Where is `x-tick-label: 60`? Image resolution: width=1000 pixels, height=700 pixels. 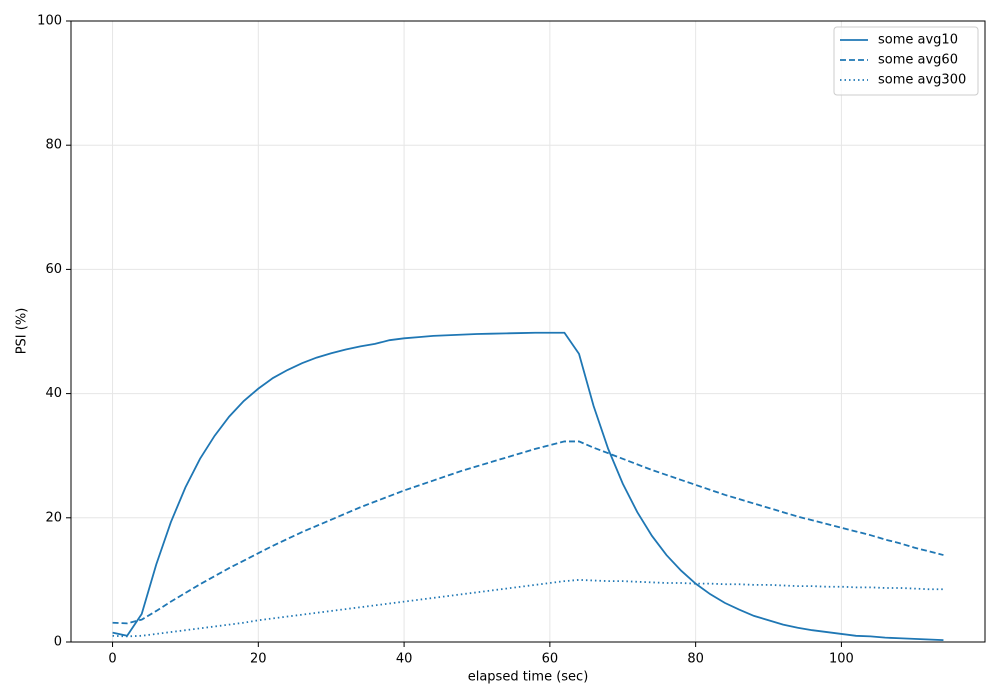
x-tick-label: 60 is located at coordinates (550, 659).